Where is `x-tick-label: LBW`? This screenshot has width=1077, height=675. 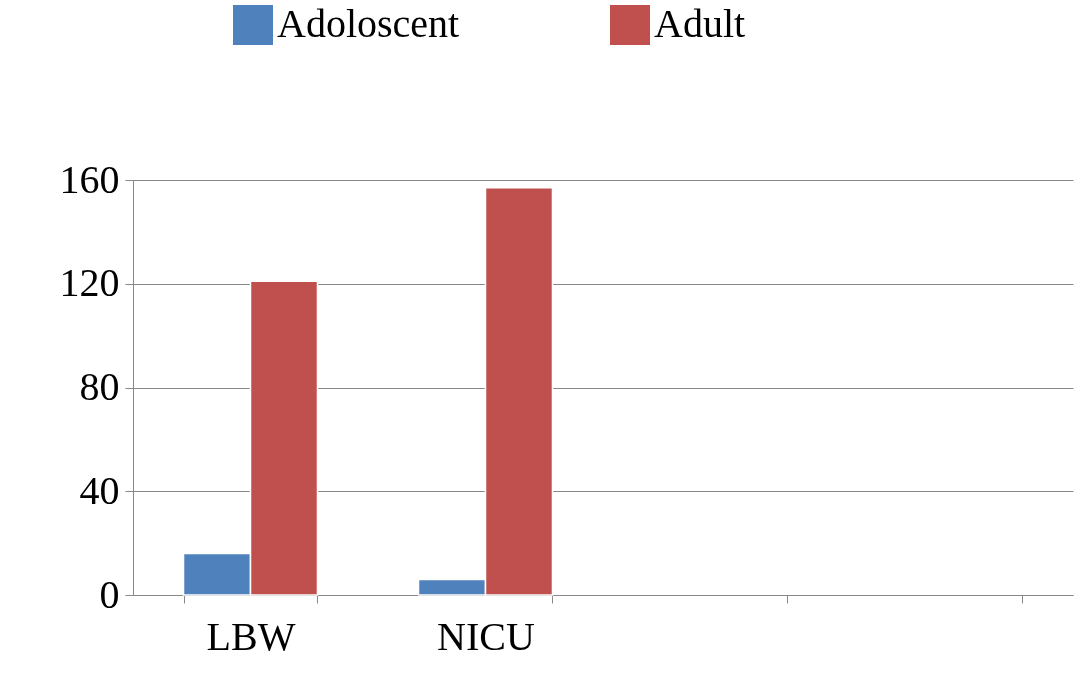 x-tick-label: LBW is located at coordinates (251, 636).